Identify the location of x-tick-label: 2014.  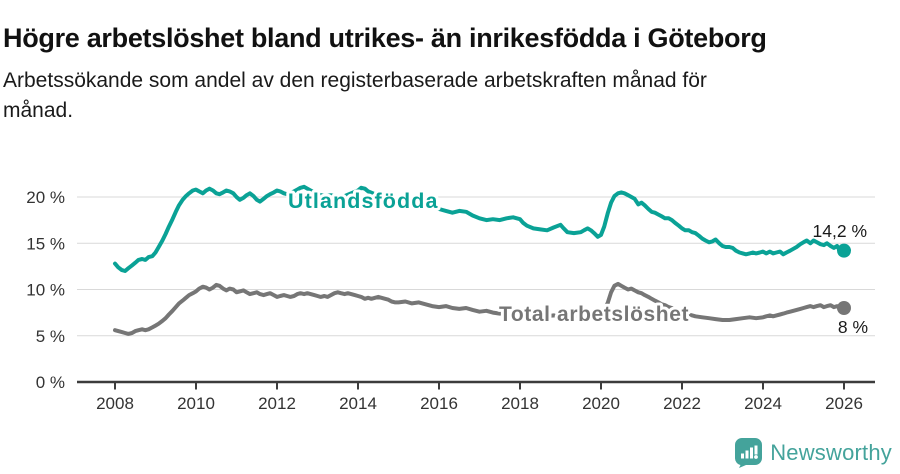
(358, 403).